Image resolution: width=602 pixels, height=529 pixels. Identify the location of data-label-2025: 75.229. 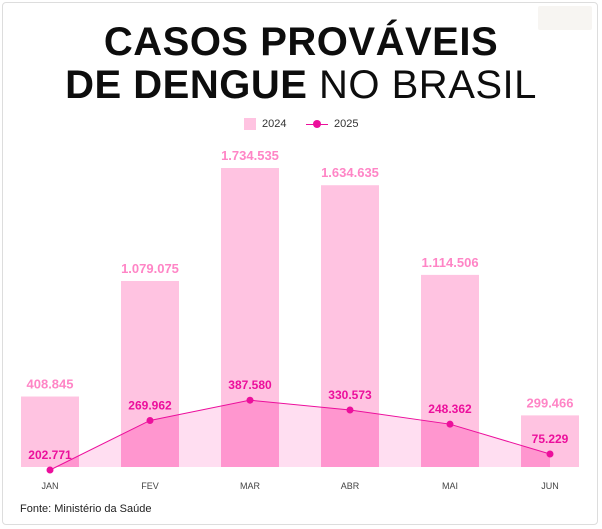
(550, 439).